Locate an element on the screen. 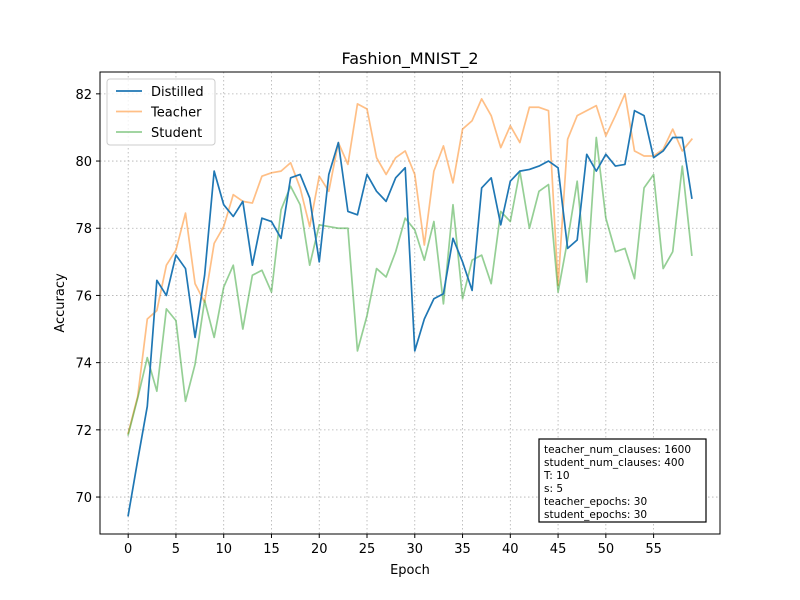 The height and width of the screenshot is (600, 800). y-tick-label: 78 is located at coordinates (83, 229).